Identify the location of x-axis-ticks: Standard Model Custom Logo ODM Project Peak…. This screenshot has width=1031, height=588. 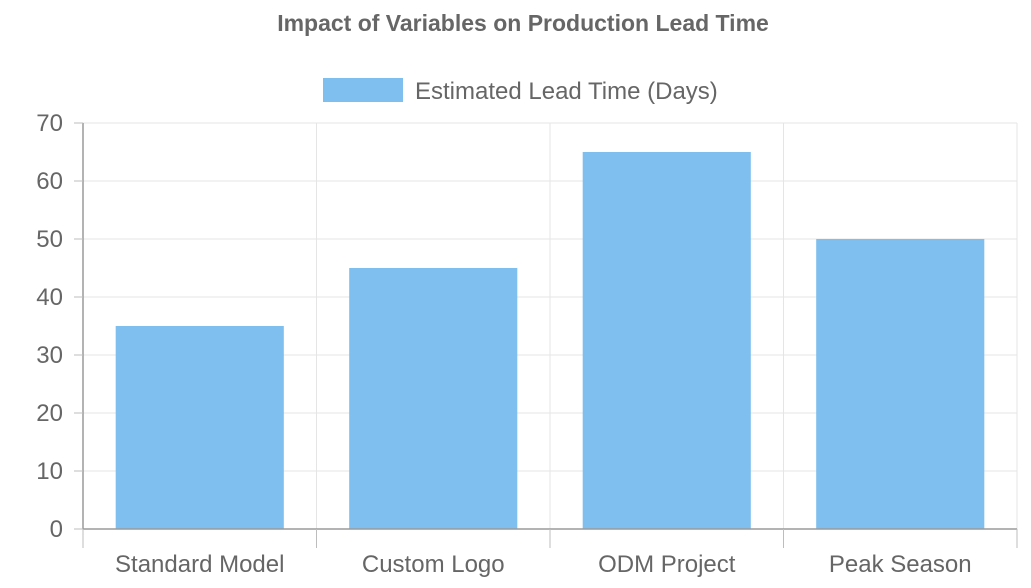
(550, 553).